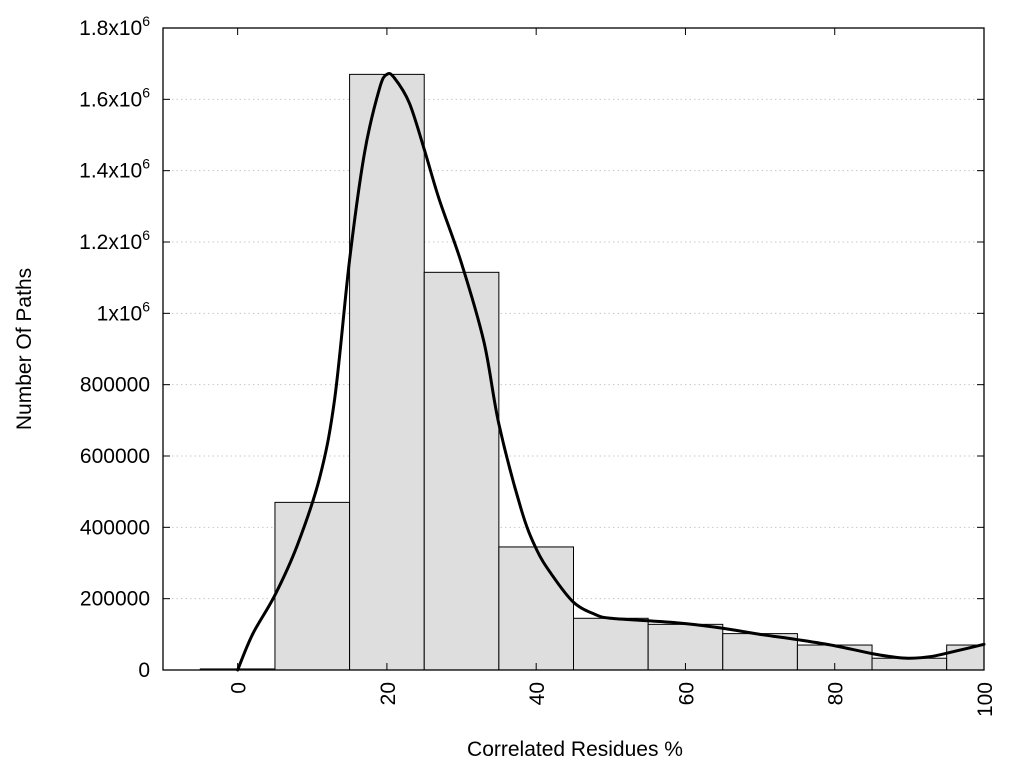  I want to click on y-tick-label-3: 600000, so click(115, 456).